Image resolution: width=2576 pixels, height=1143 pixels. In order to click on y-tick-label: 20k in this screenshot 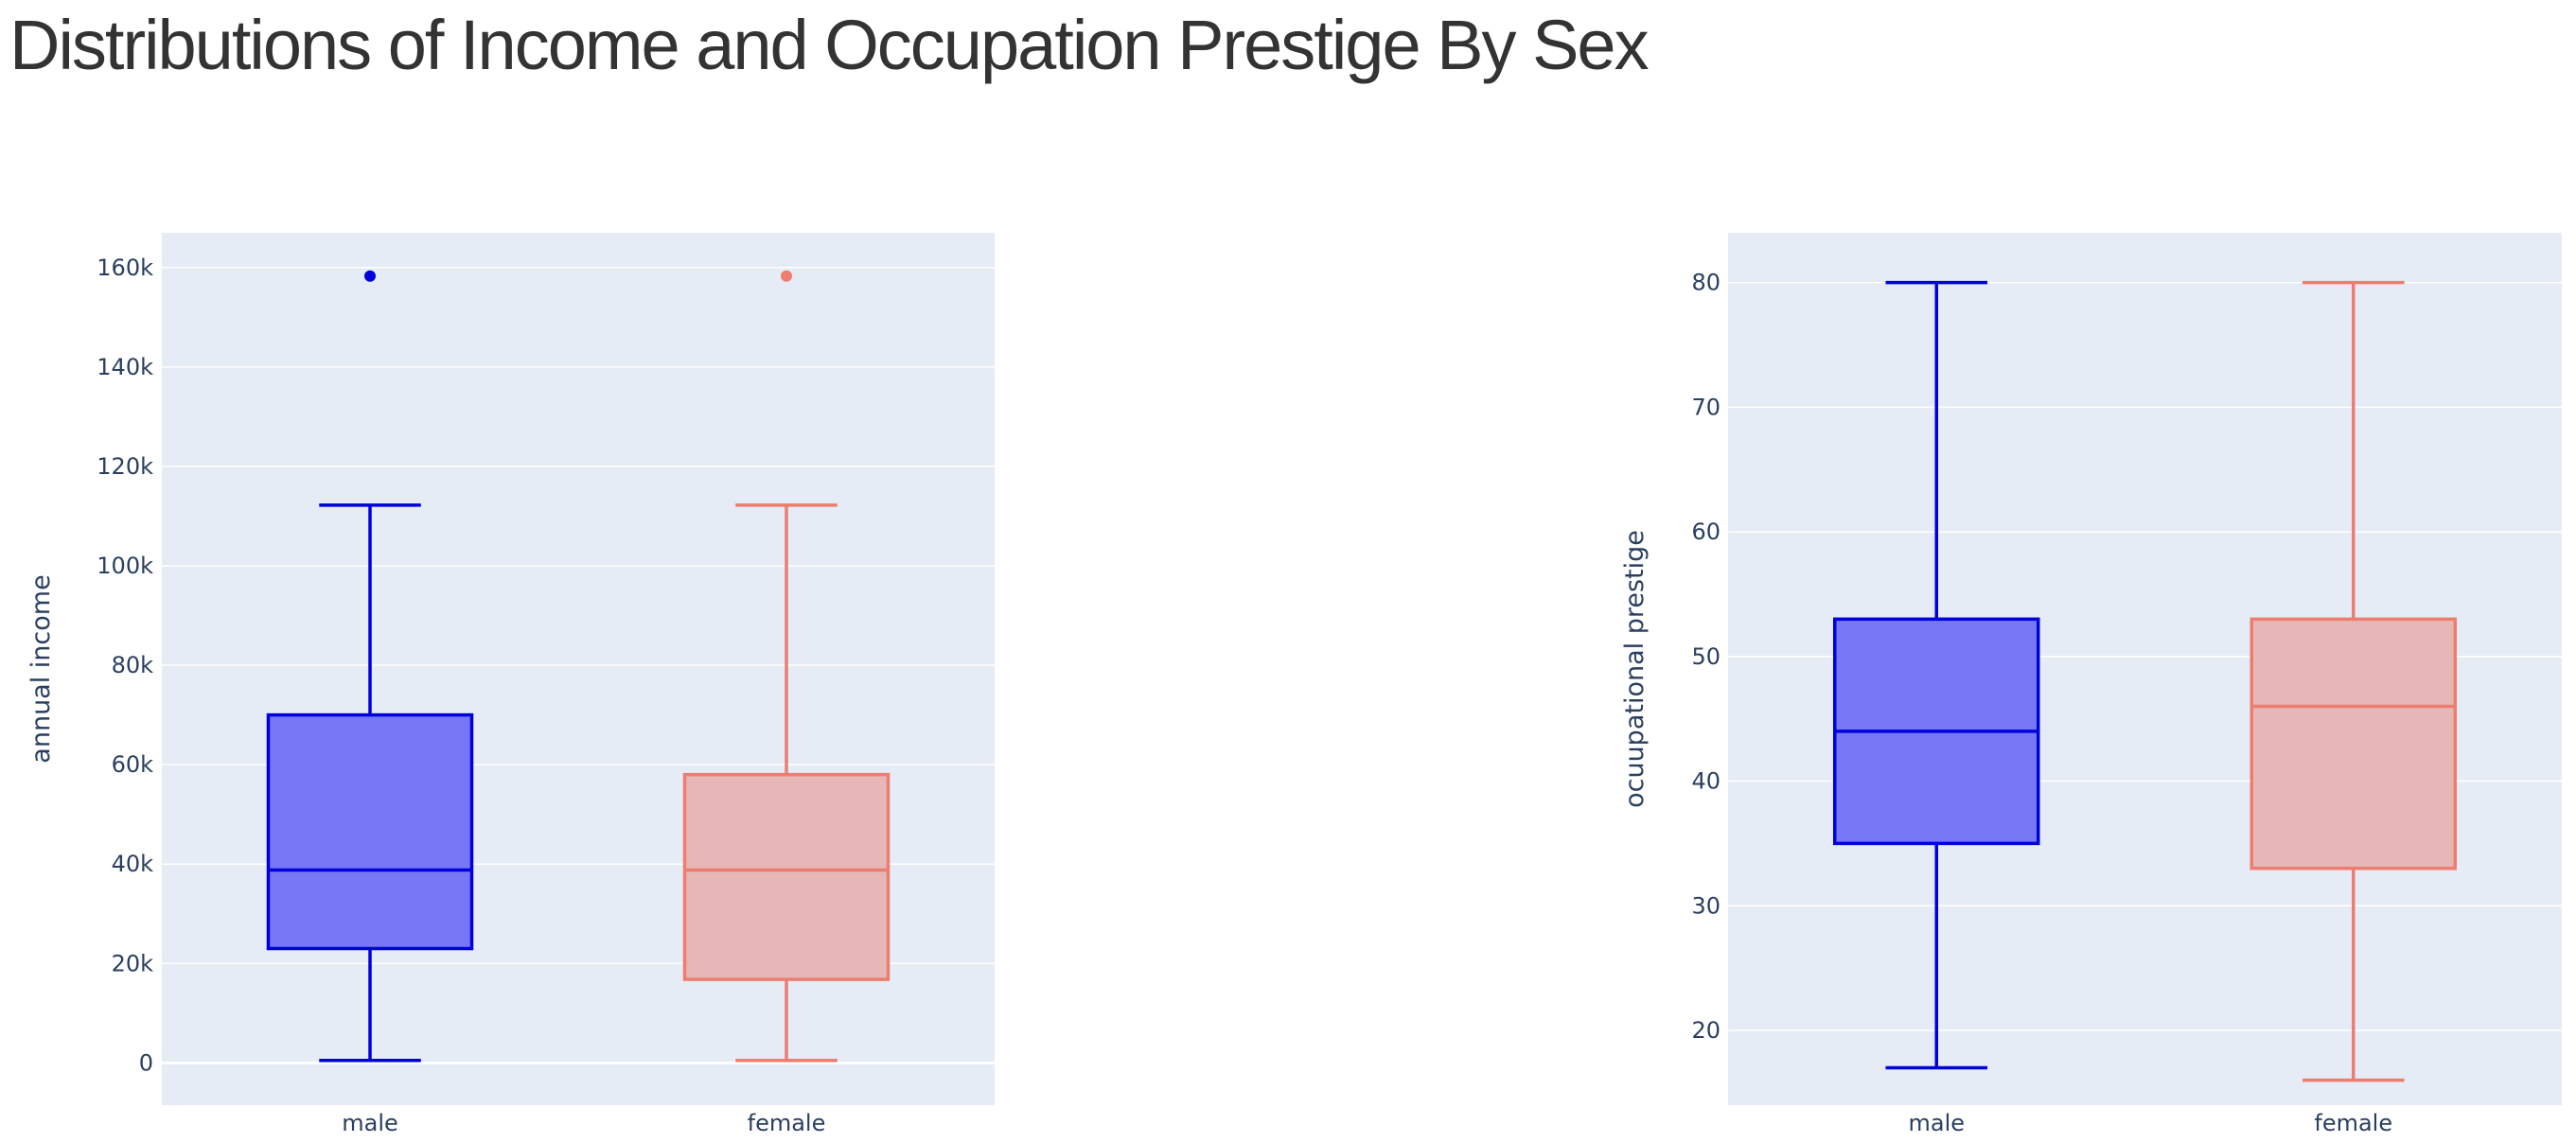, I will do `click(133, 963)`.